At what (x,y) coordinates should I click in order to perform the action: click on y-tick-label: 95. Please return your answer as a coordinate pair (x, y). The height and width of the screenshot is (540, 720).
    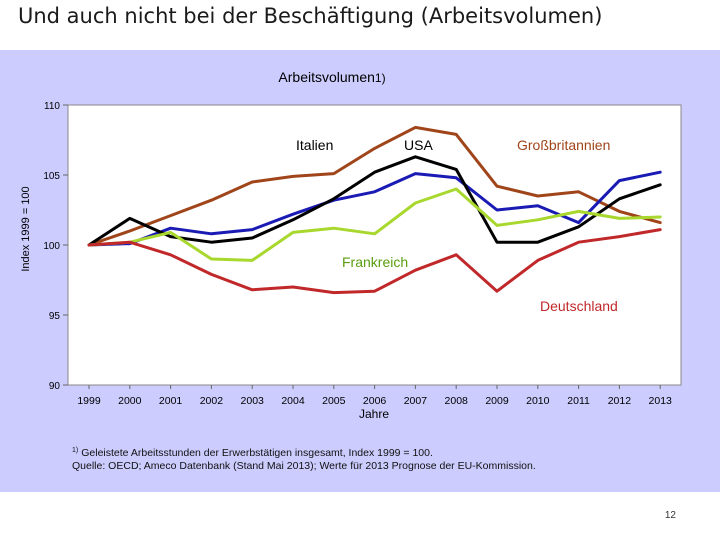
    Looking at the image, I should click on (55, 316).